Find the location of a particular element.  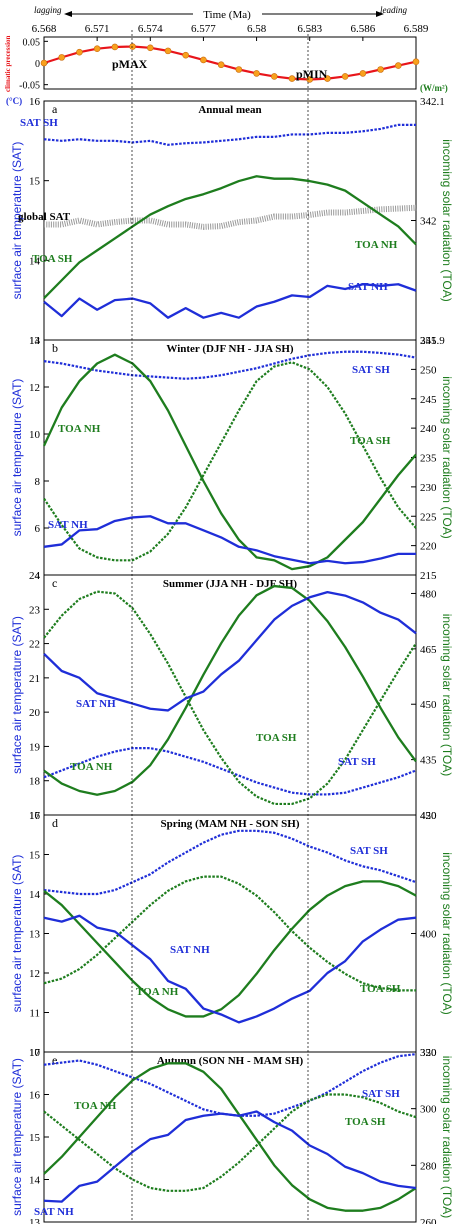

precession-tick-label: -0.05 is located at coordinates (29, 86).